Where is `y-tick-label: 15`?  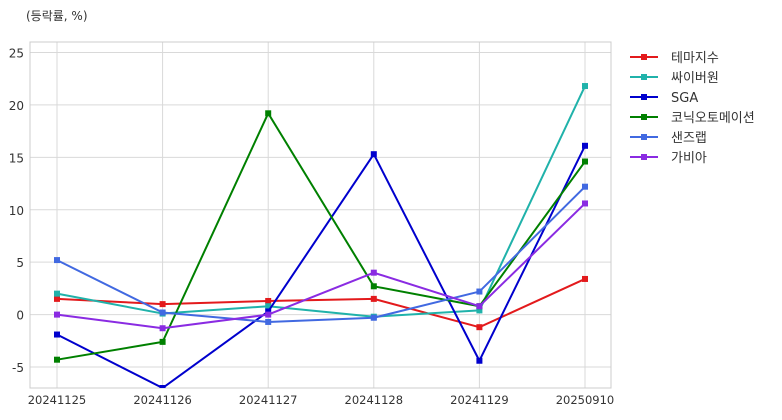 y-tick-label: 15 is located at coordinates (16, 158).